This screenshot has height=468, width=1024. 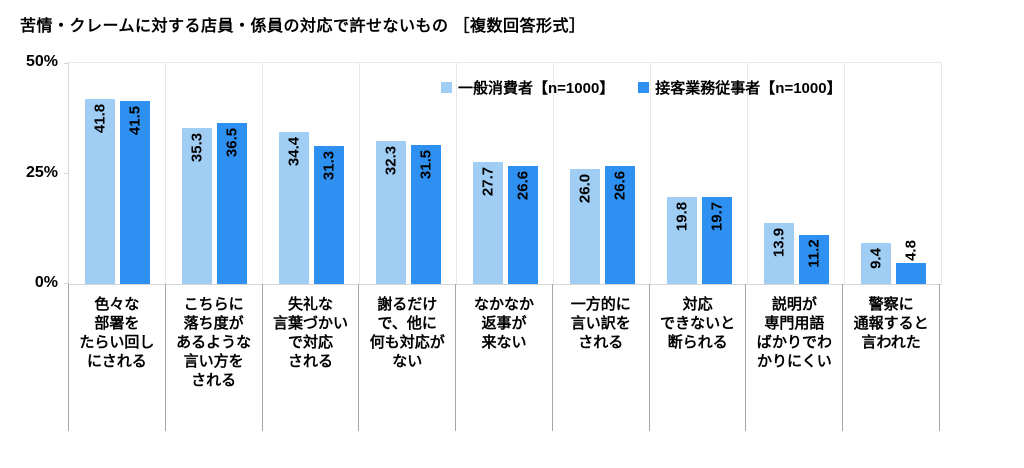 I want to click on bar: 31.5, so click(x=425, y=214).